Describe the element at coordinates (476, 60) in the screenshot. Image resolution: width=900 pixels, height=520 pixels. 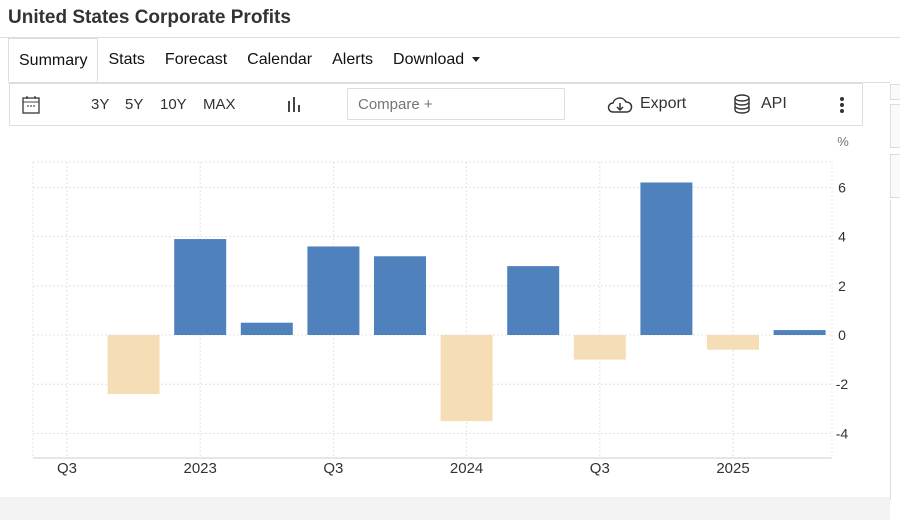
I see `caret-down-icon` at that location.